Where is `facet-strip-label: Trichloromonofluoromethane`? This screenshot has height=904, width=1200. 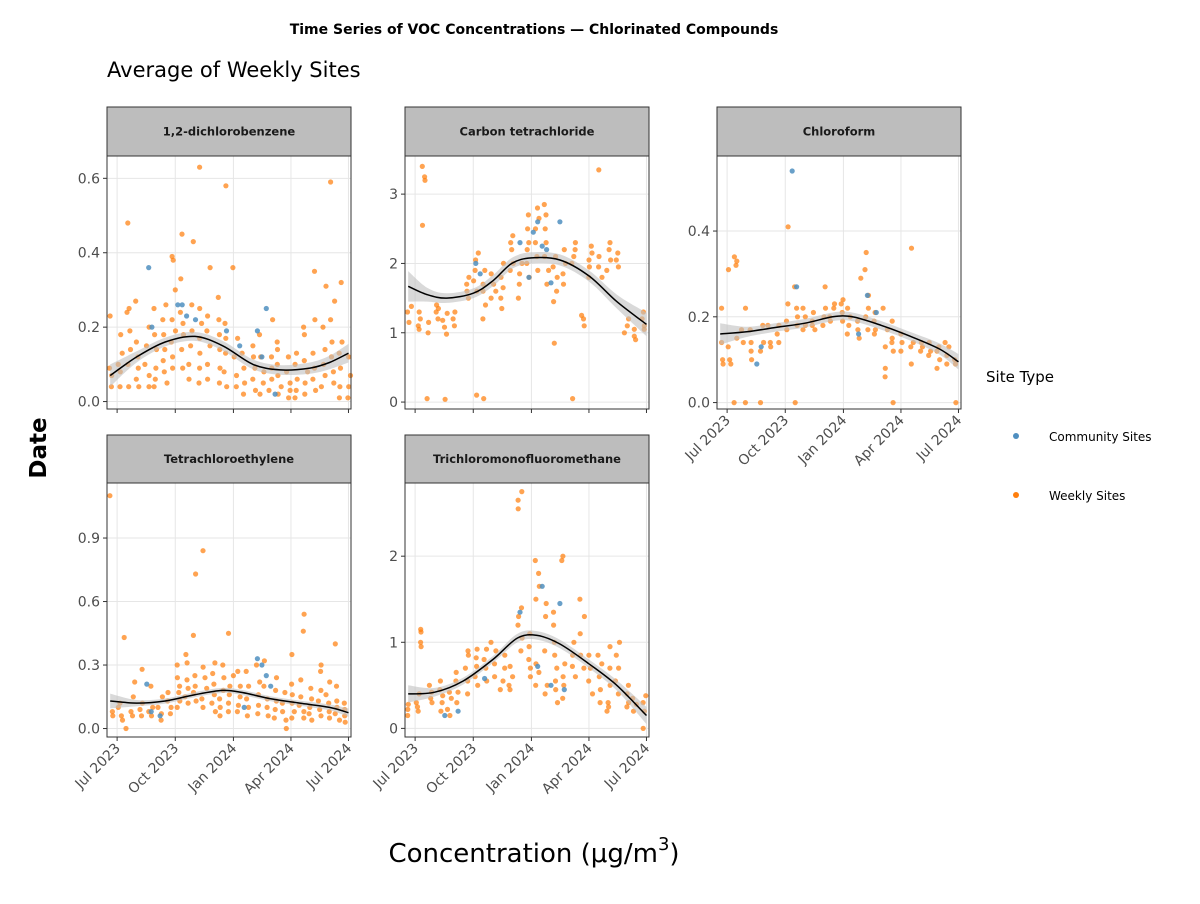 facet-strip-label: Trichloromonofluoromethane is located at coordinates (527, 459).